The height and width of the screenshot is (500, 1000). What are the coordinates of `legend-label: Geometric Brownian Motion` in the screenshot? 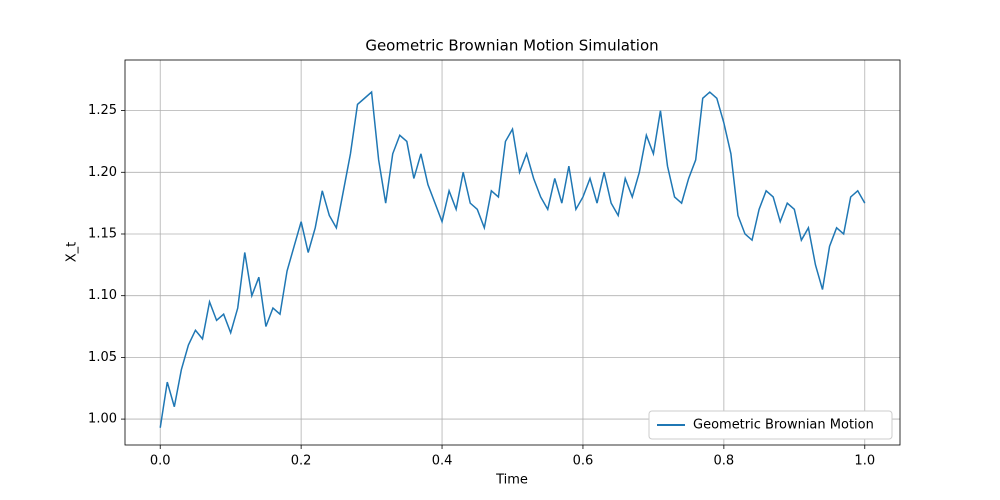 It's located at (783, 425).